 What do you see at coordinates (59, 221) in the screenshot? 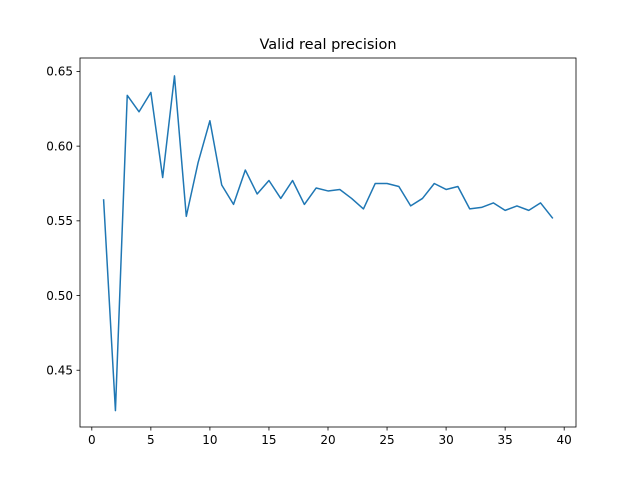
I see `y-tick-label: 0.55` at bounding box center [59, 221].